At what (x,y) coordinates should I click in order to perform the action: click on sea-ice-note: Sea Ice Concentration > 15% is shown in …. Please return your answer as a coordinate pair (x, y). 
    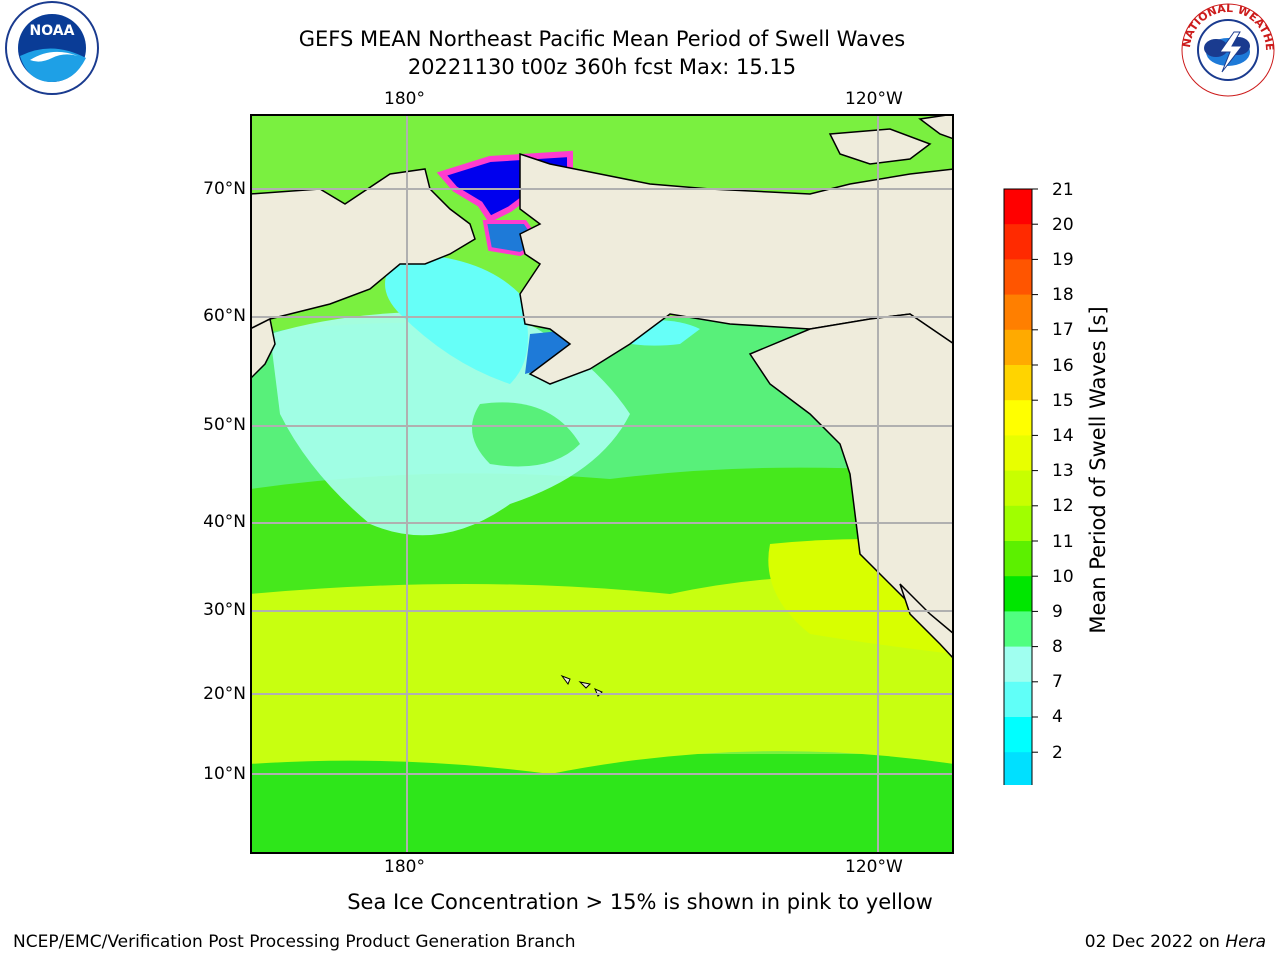
    Looking at the image, I should click on (640, 902).